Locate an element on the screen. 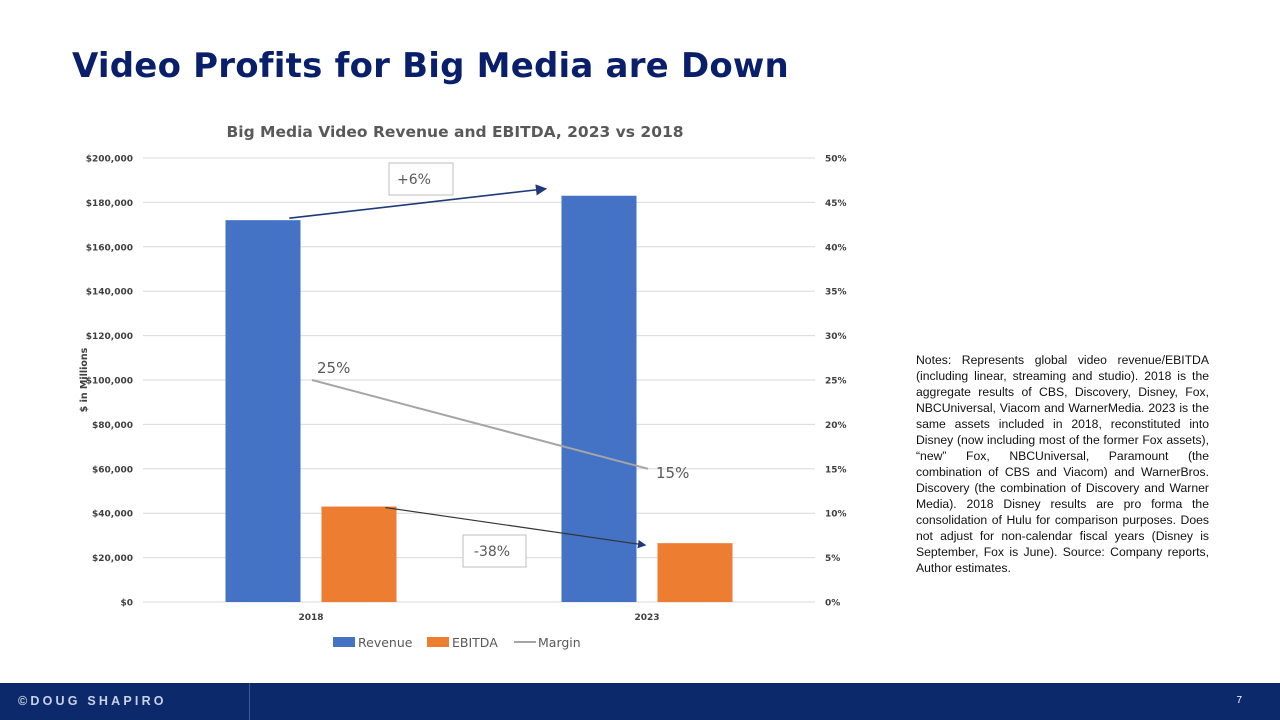 The image size is (1280, 720). y-tick-label: $60,000 is located at coordinates (112, 470).